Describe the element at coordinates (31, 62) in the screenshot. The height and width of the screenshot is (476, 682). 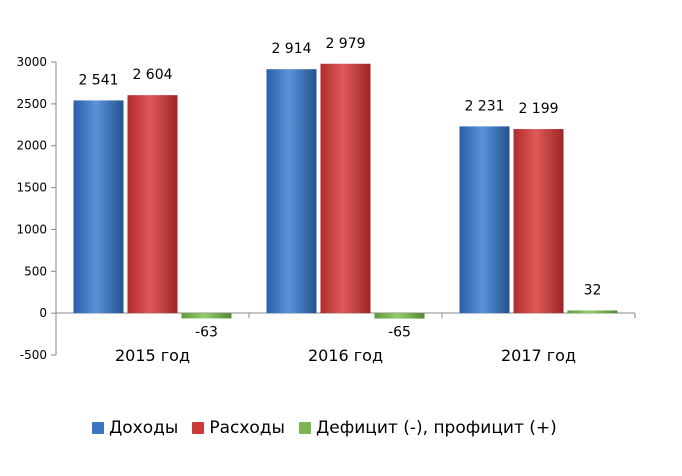
I see `y-tick-label: 3000` at that location.